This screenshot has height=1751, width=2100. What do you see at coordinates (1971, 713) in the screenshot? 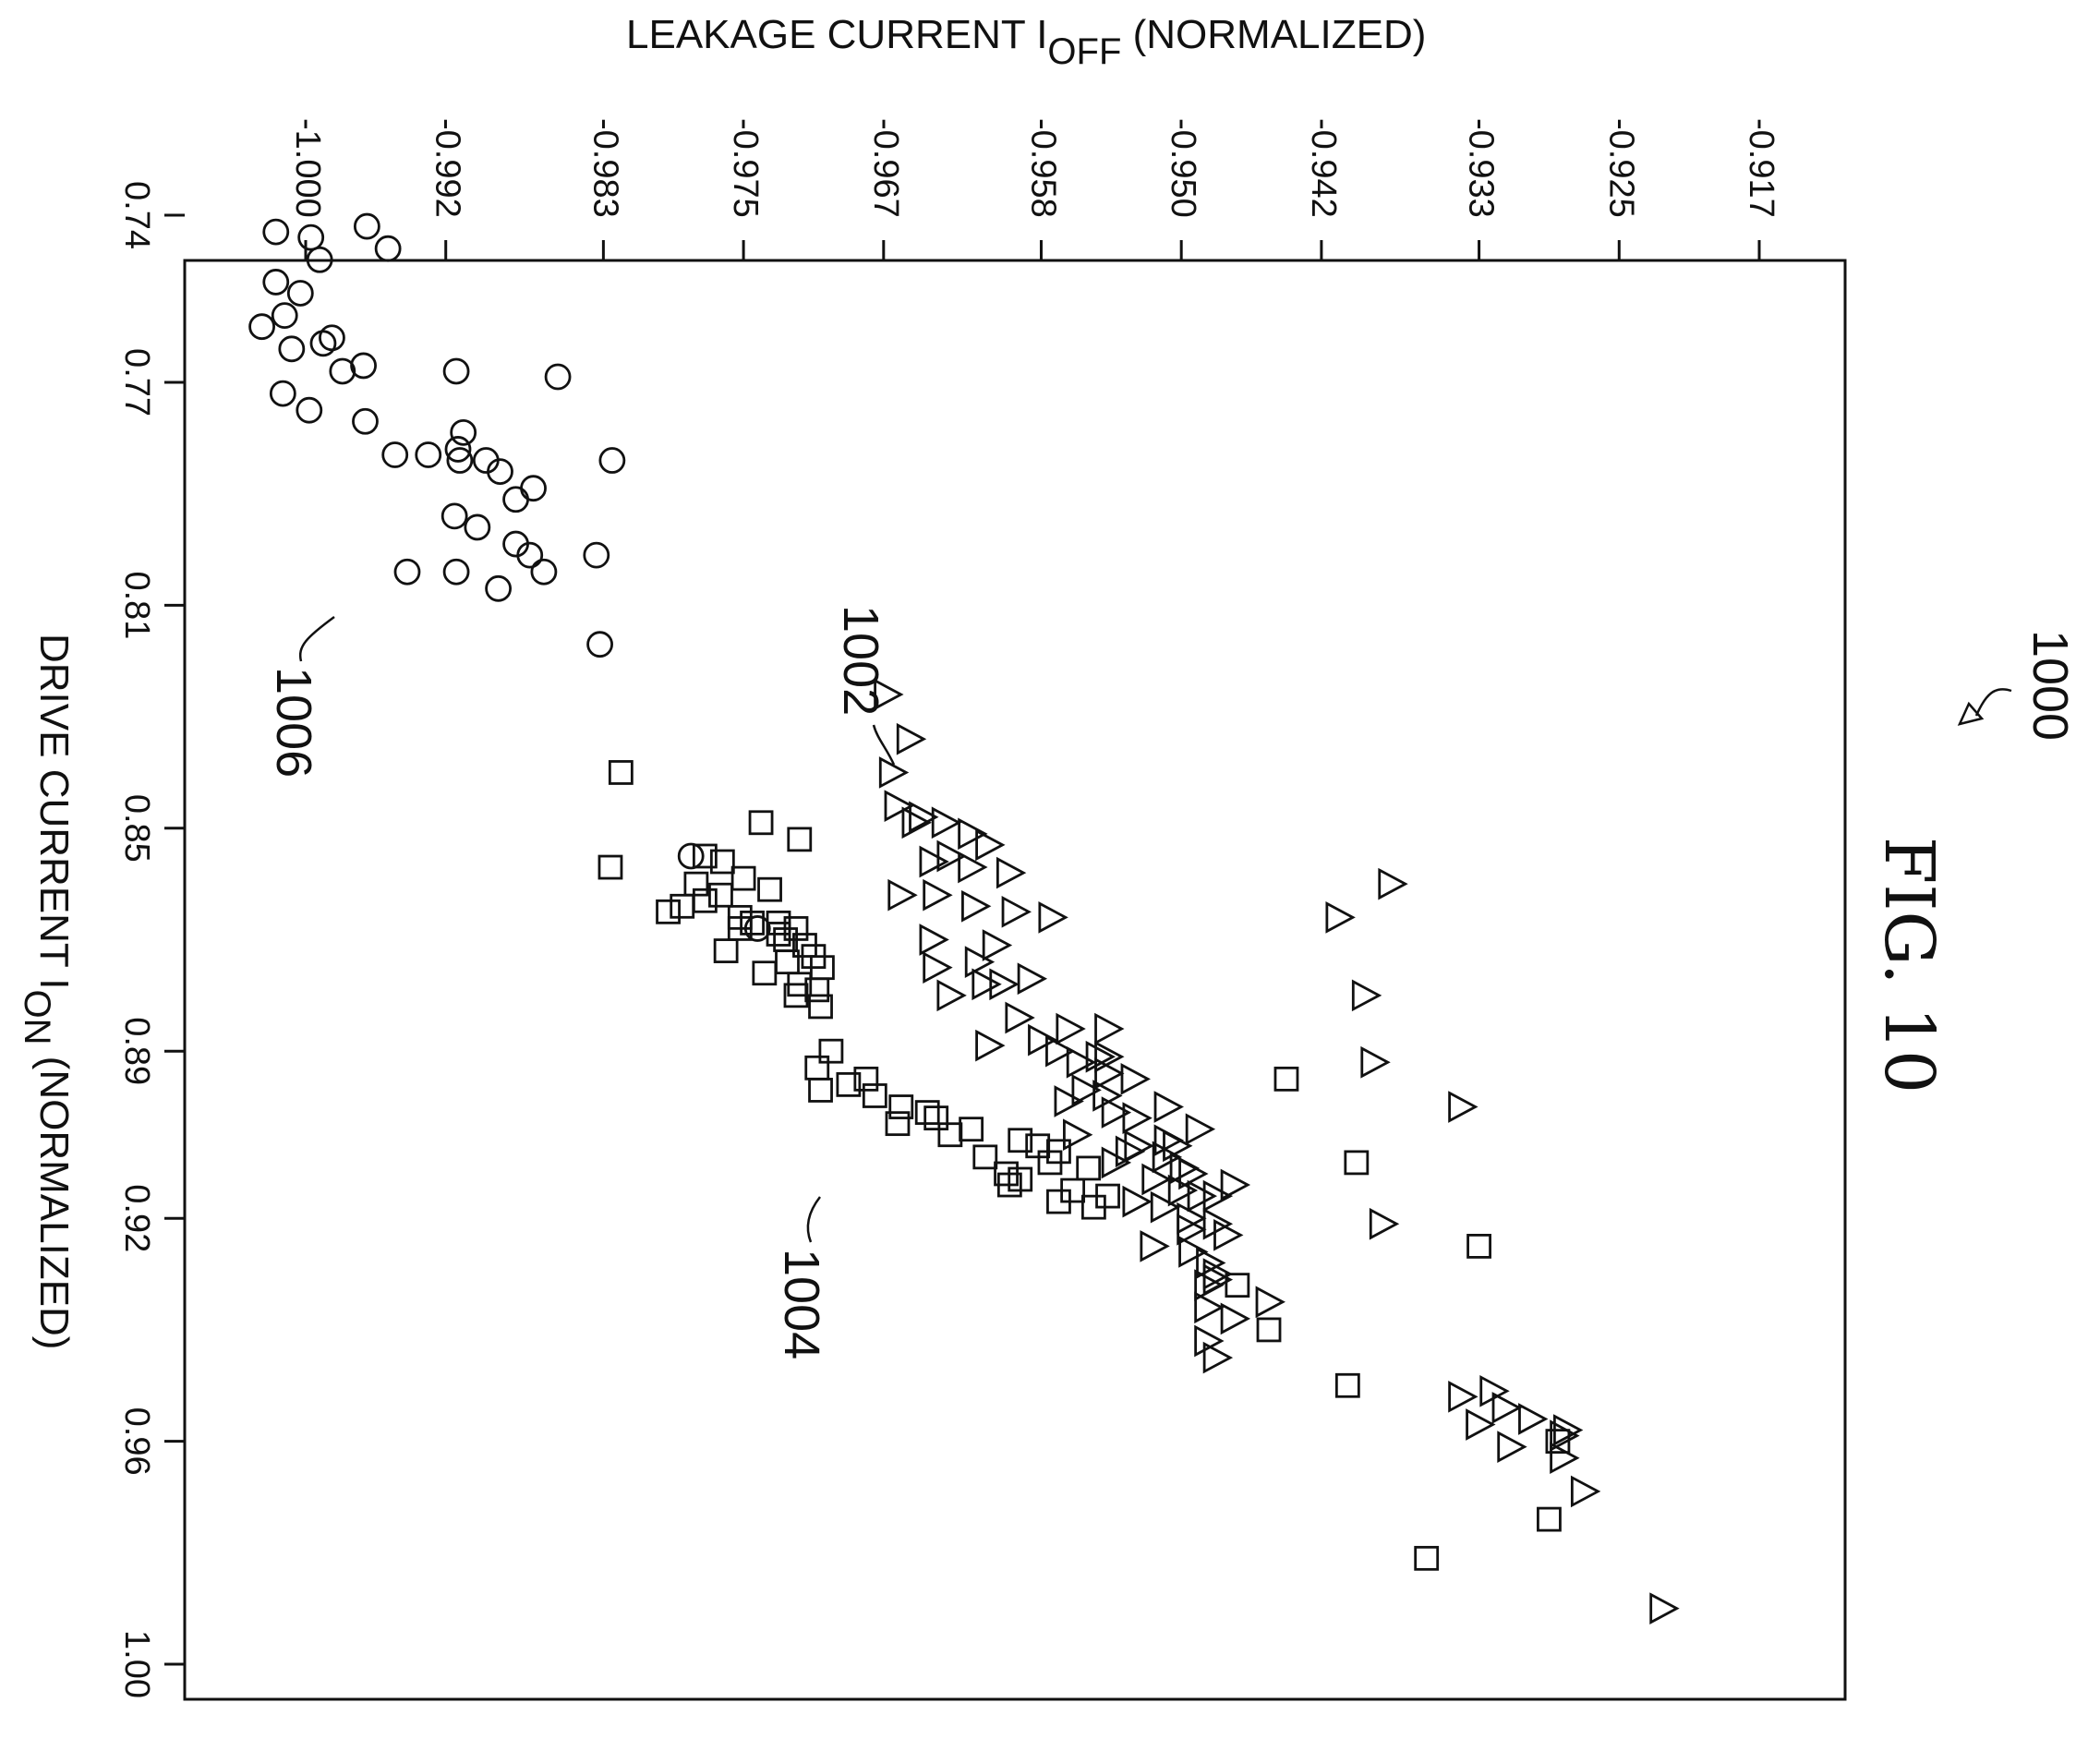
I see `figure-reference-arrowhead` at bounding box center [1971, 713].